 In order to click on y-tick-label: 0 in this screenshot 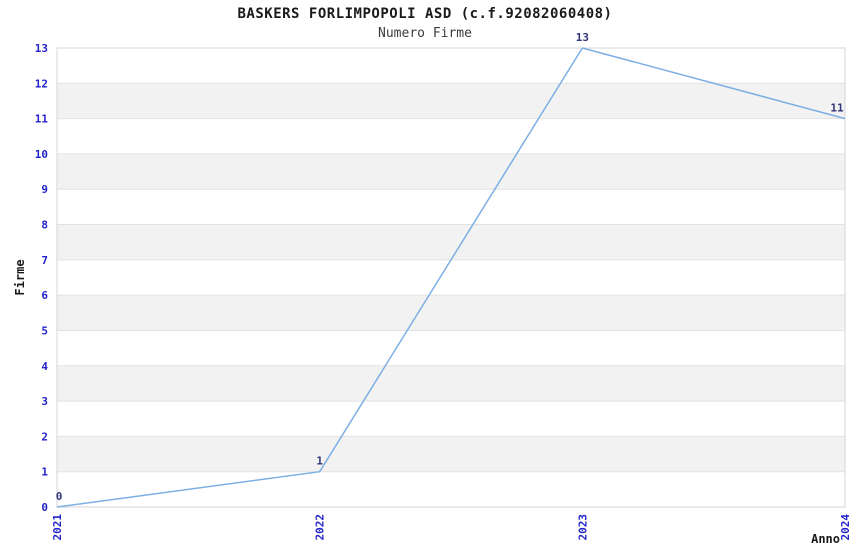, I will do `click(44, 507)`.